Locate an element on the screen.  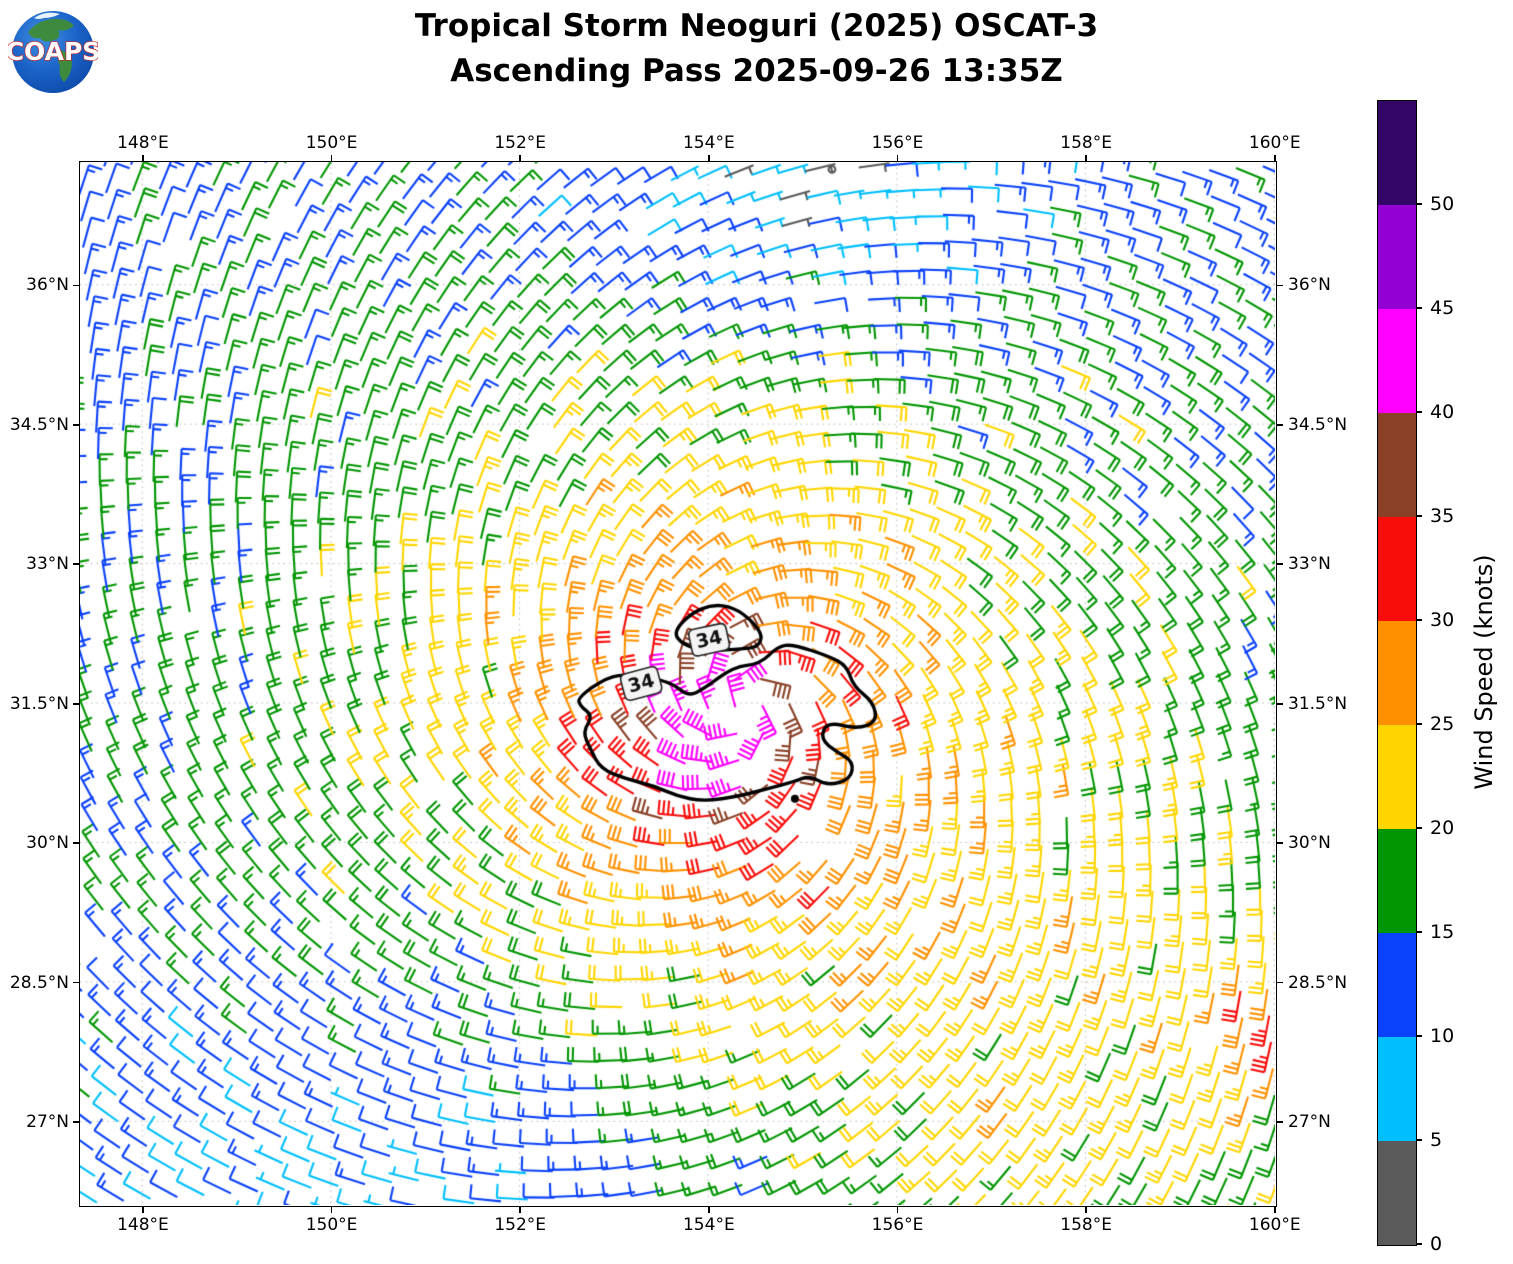
colorbar-tick-label: 5 is located at coordinates (1436, 1140).